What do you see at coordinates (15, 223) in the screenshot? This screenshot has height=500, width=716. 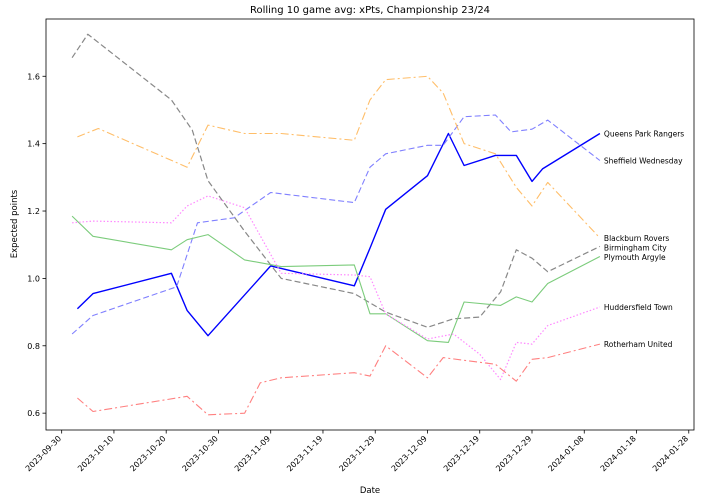 I see `y-axis-label: Expected points` at bounding box center [15, 223].